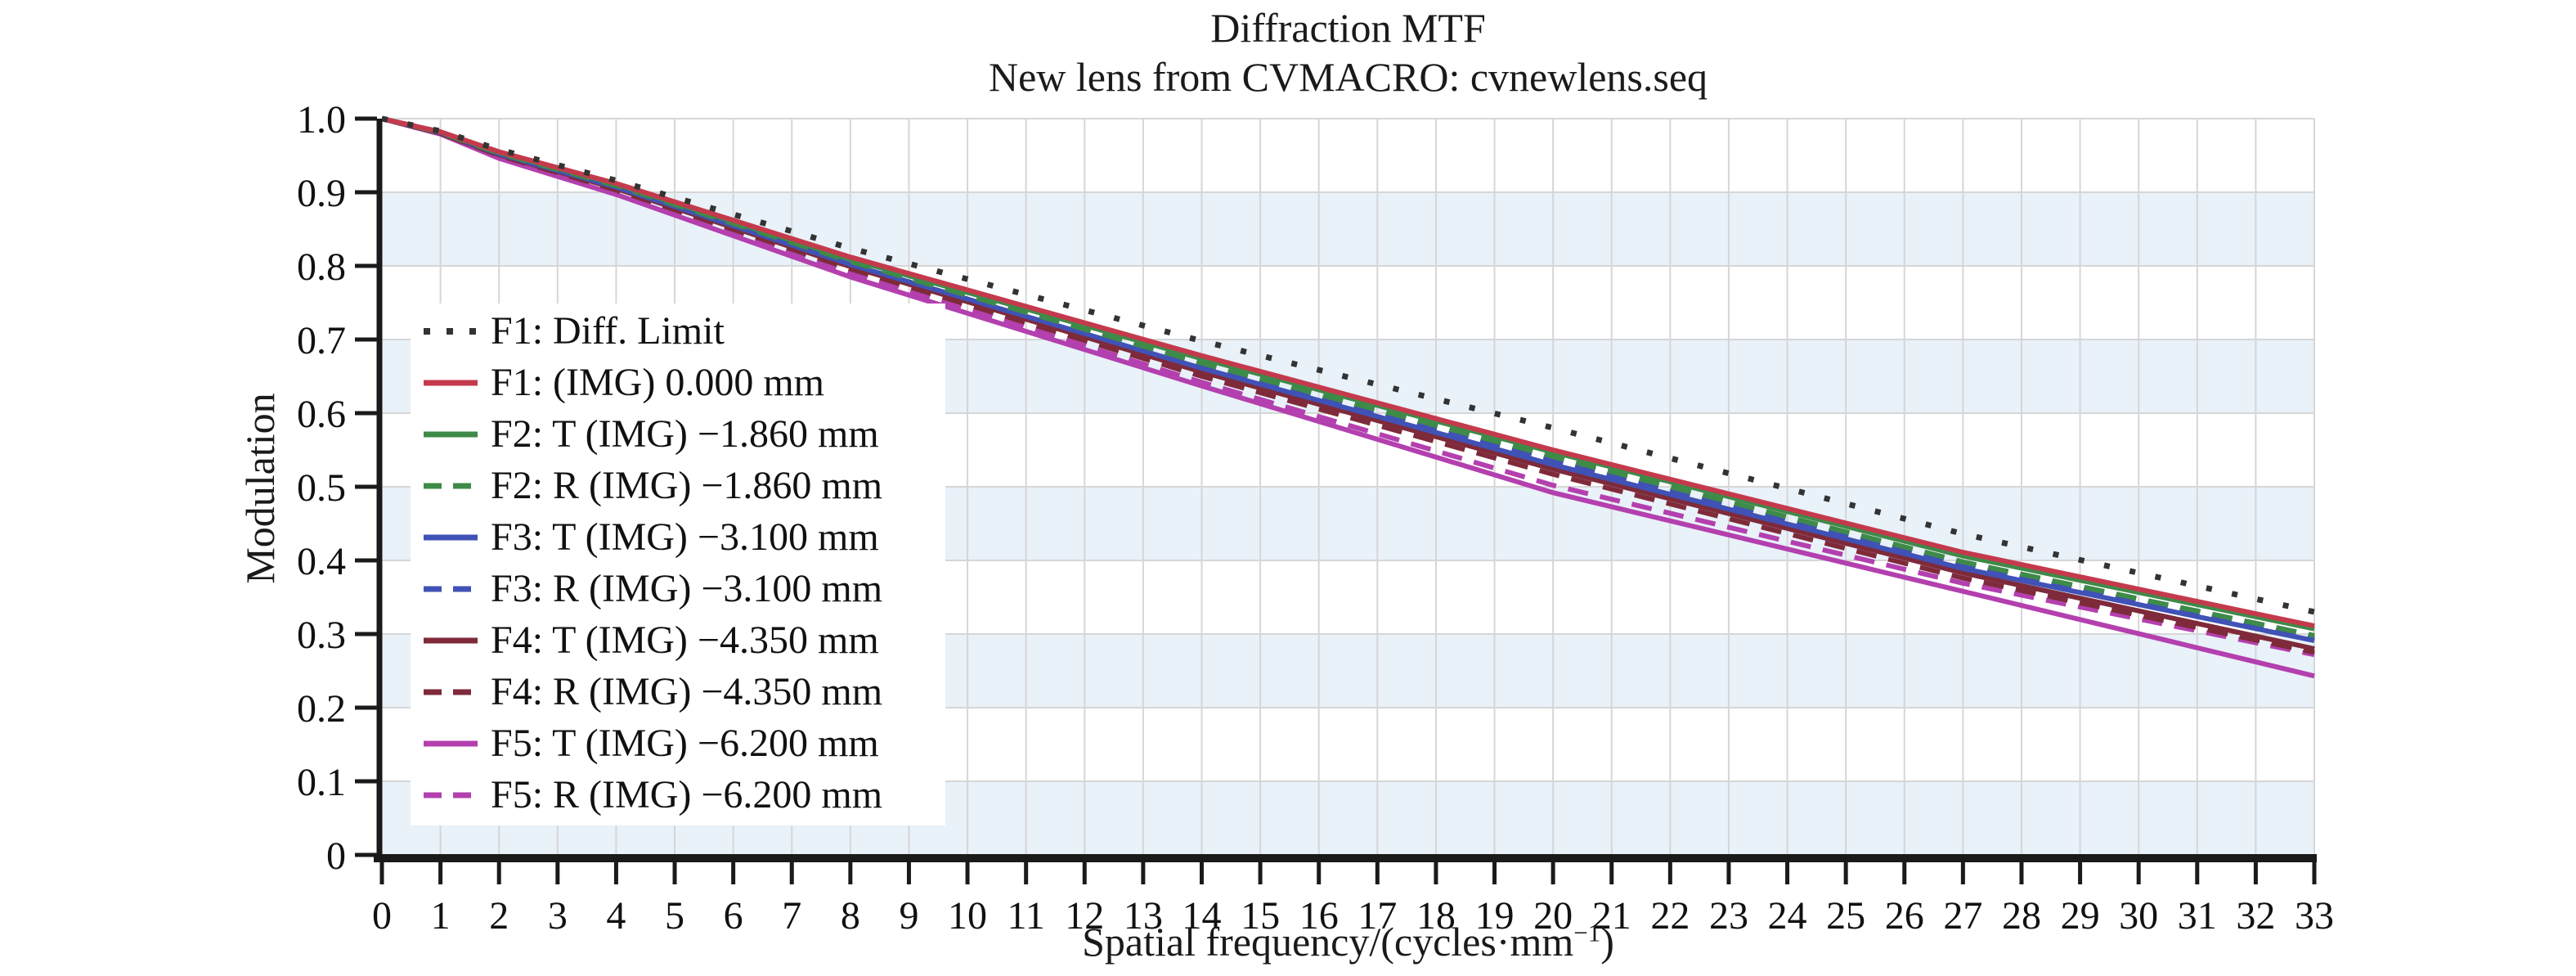  I want to click on x-tick-label: 31, so click(2197, 916).